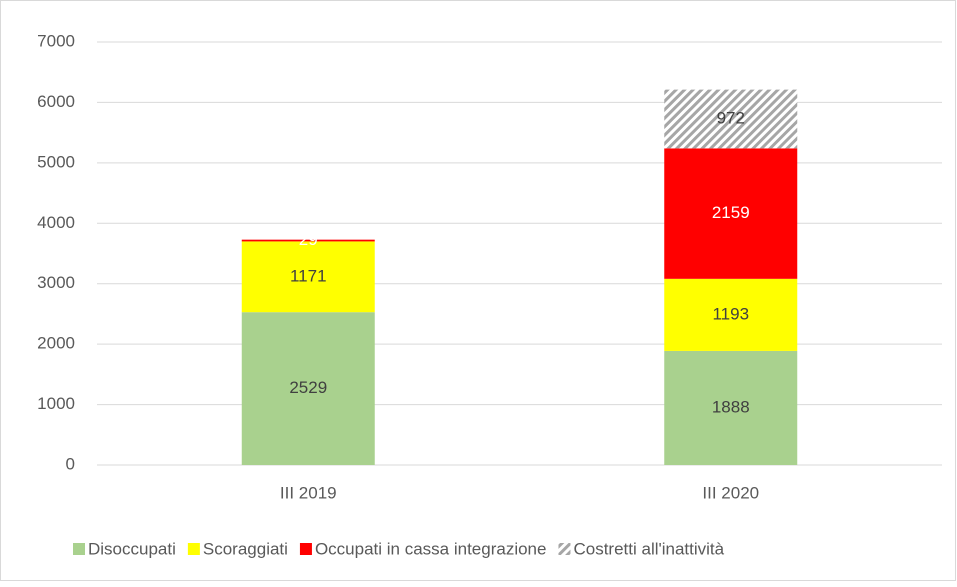  Describe the element at coordinates (56, 222) in the screenshot. I see `y-tick-label: 4000` at that location.